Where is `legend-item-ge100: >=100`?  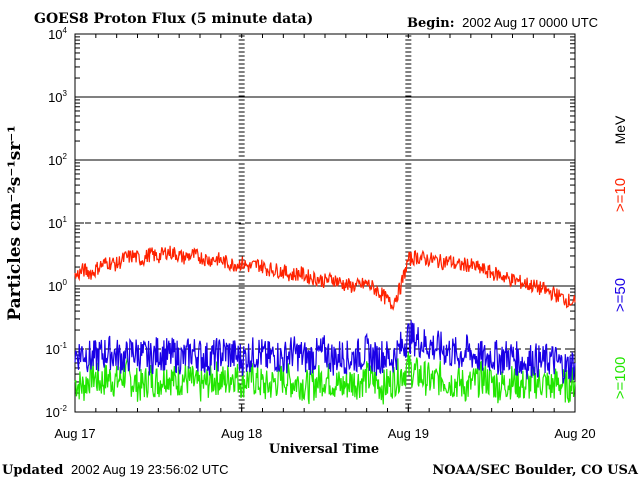
legend-item-ge100: >=100 is located at coordinates (620, 378).